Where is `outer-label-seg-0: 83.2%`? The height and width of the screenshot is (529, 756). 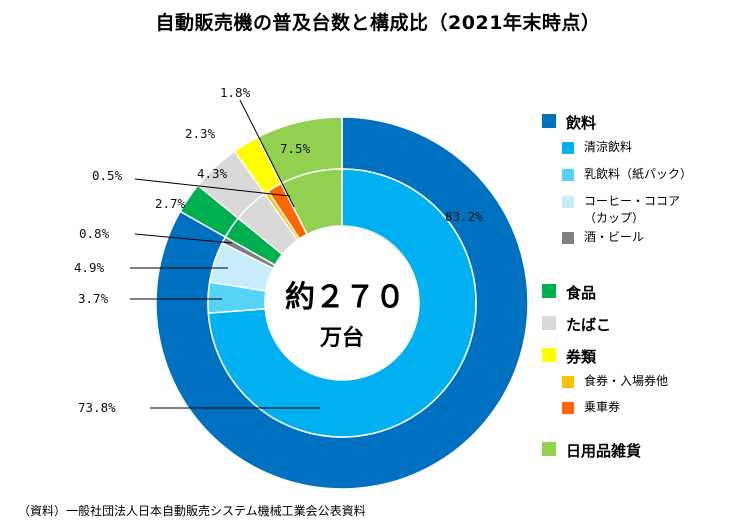
outer-label-seg-0: 83.2% is located at coordinates (464, 216).